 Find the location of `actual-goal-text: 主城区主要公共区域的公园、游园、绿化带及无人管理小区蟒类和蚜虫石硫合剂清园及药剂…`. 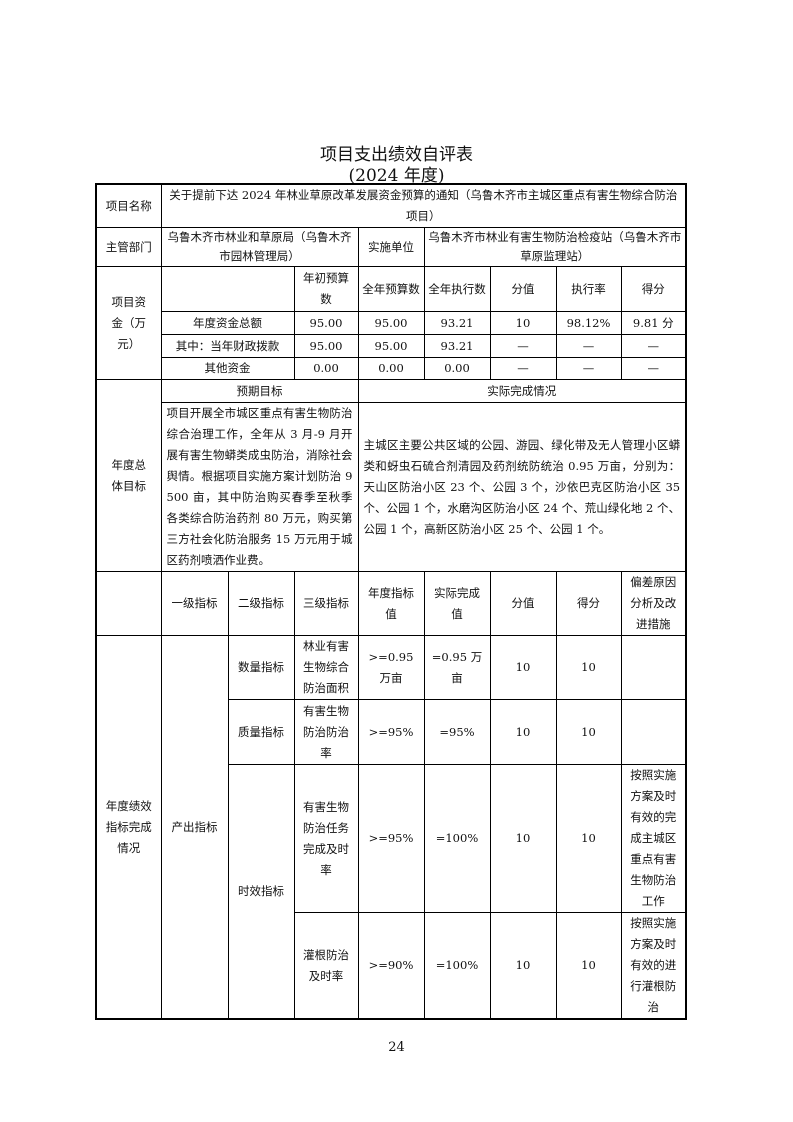

actual-goal-text: 主城区主要公共区域的公园、游园、绿化带及无人管理小区蟒类和蚜虫石硫合剂清园及药剂… is located at coordinates (522, 487).